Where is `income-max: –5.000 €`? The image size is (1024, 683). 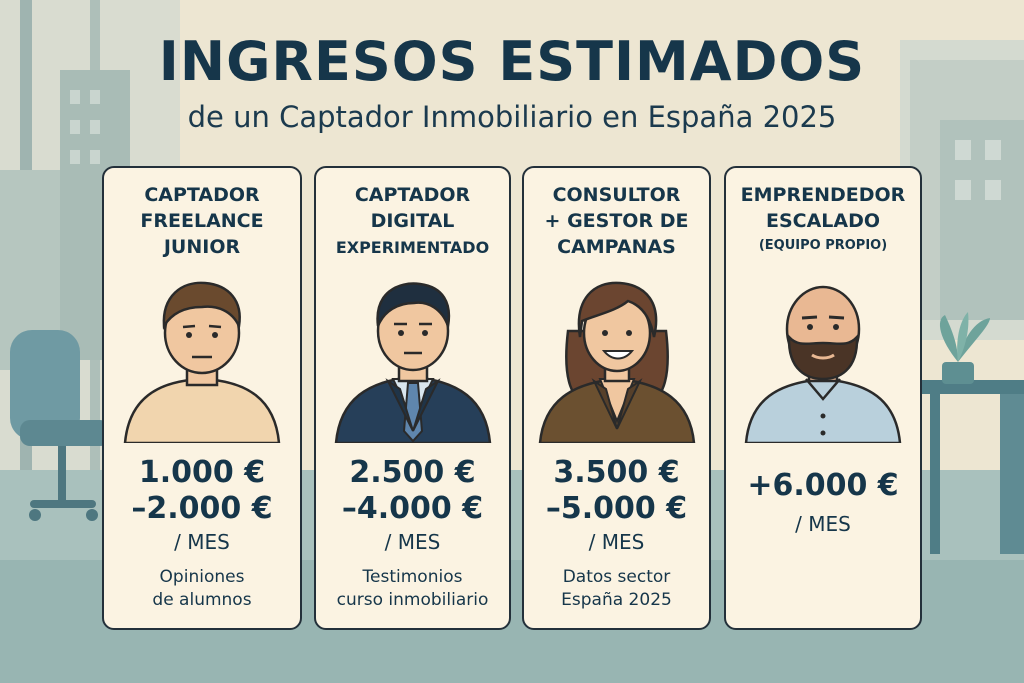
income-max: –5.000 € is located at coordinates (616, 508).